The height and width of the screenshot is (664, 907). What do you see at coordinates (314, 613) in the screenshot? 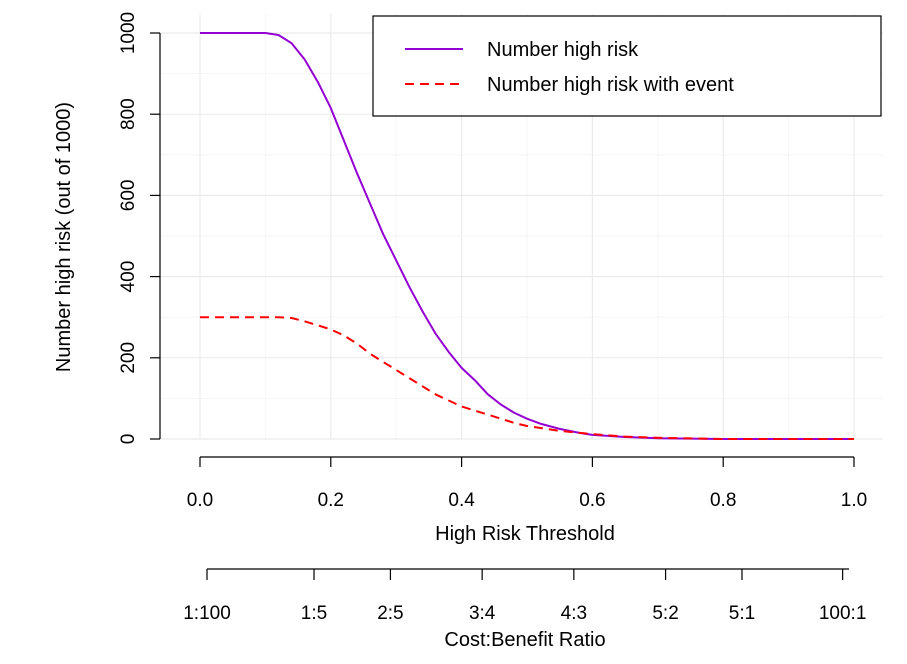
I see `cost-benefit-tick-label: 1:5` at bounding box center [314, 613].